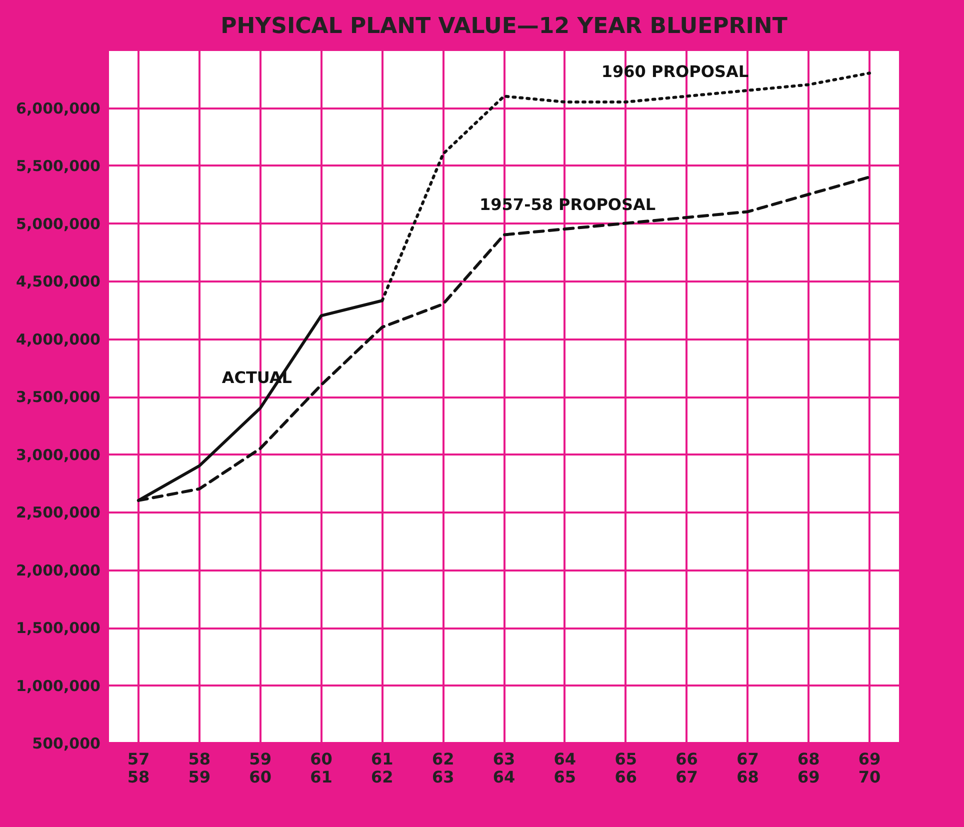 This screenshot has height=827, width=964. What do you see at coordinates (625, 768) in the screenshot?
I see `x-tick-label: 65 66` at bounding box center [625, 768].